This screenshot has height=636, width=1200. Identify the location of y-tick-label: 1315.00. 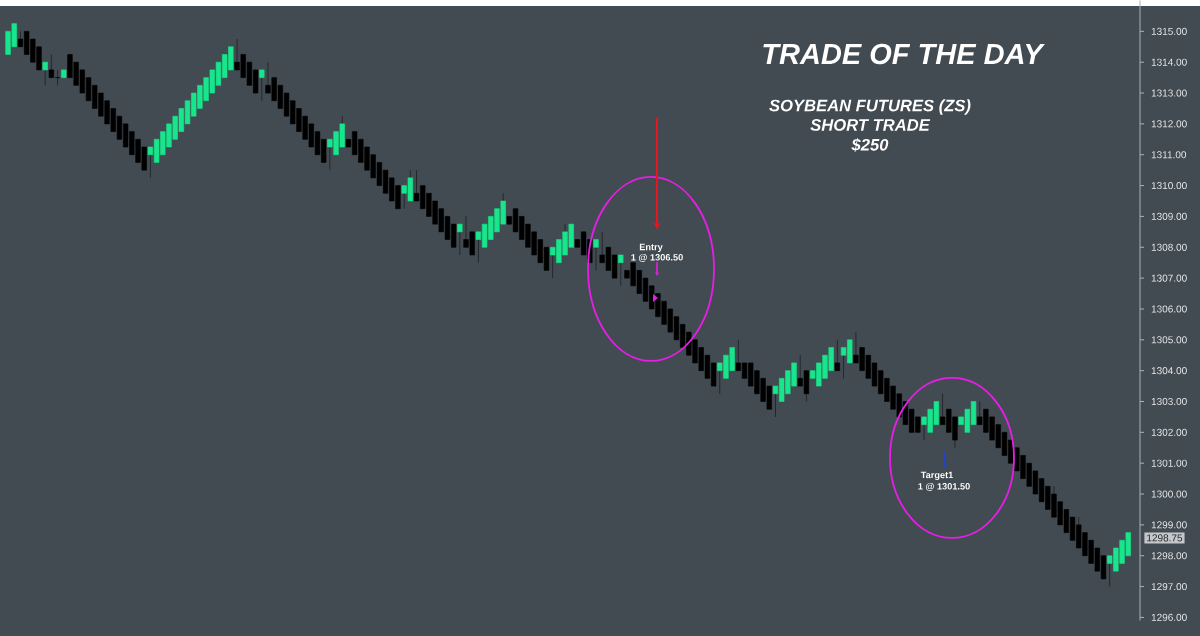
(1169, 31).